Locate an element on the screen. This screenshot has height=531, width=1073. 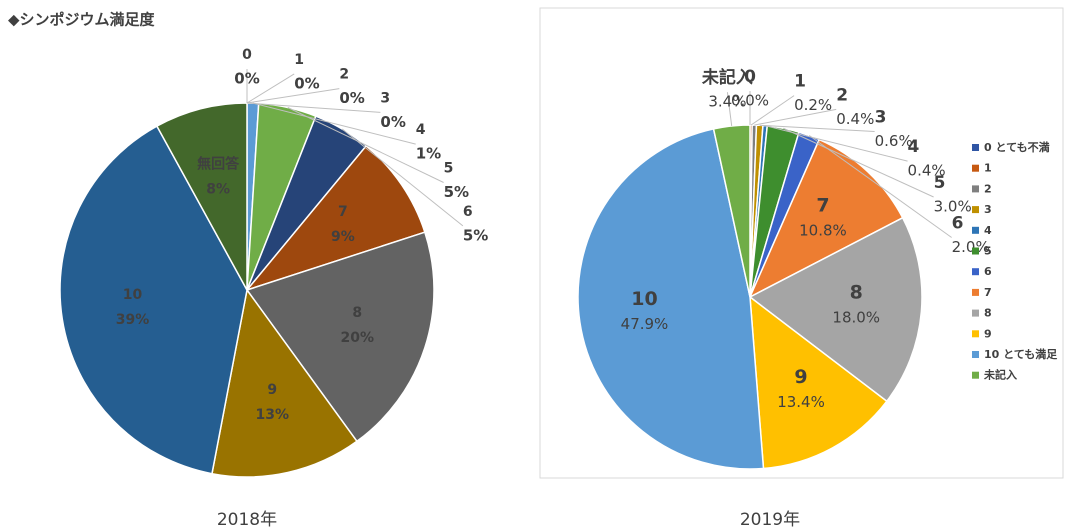
chart-caption: 2019年 is located at coordinates (770, 520).